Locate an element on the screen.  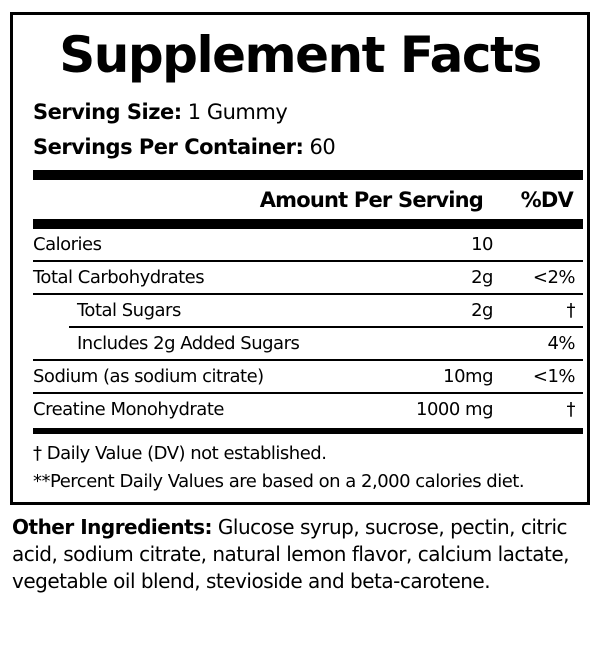
nutrient-label: Creatine Monohydrate is located at coordinates (128, 409).